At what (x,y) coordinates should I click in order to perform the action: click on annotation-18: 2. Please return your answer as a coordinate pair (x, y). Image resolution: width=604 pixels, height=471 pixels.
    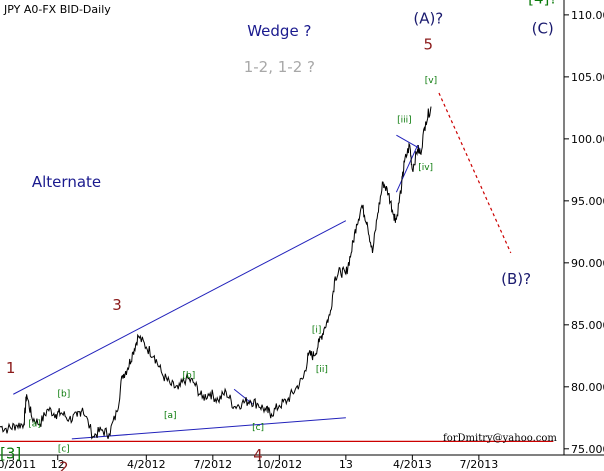
    Looking at the image, I should click on (64, 464).